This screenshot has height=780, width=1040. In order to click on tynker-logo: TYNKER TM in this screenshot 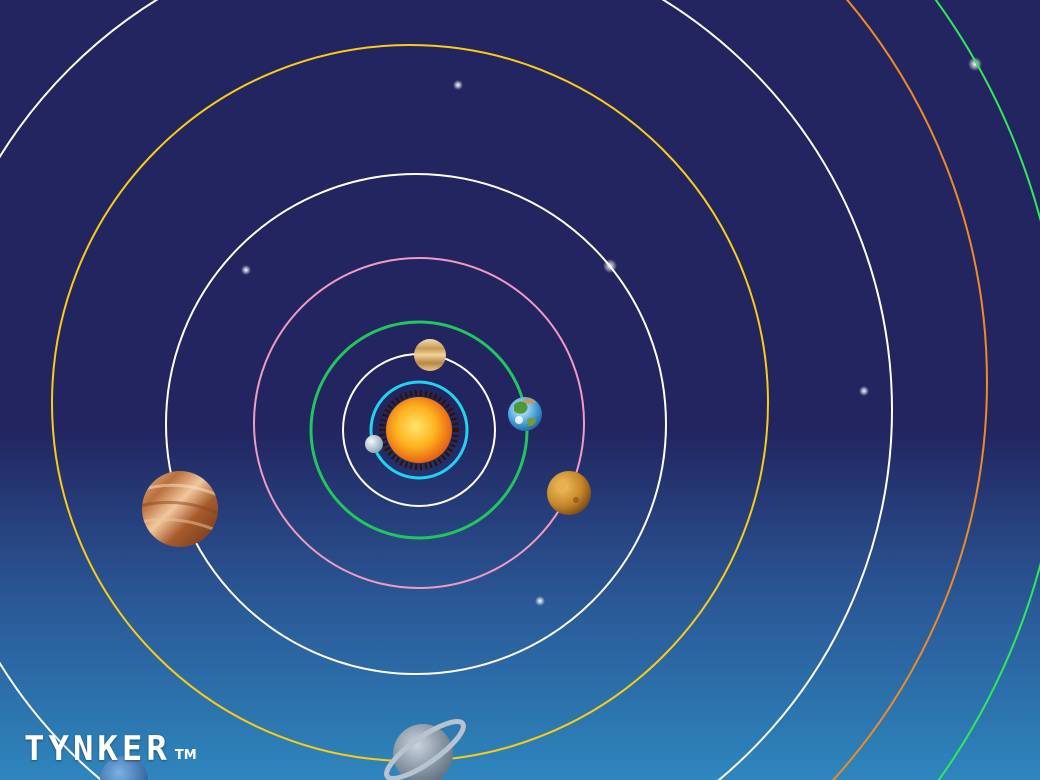, I will do `click(110, 744)`.